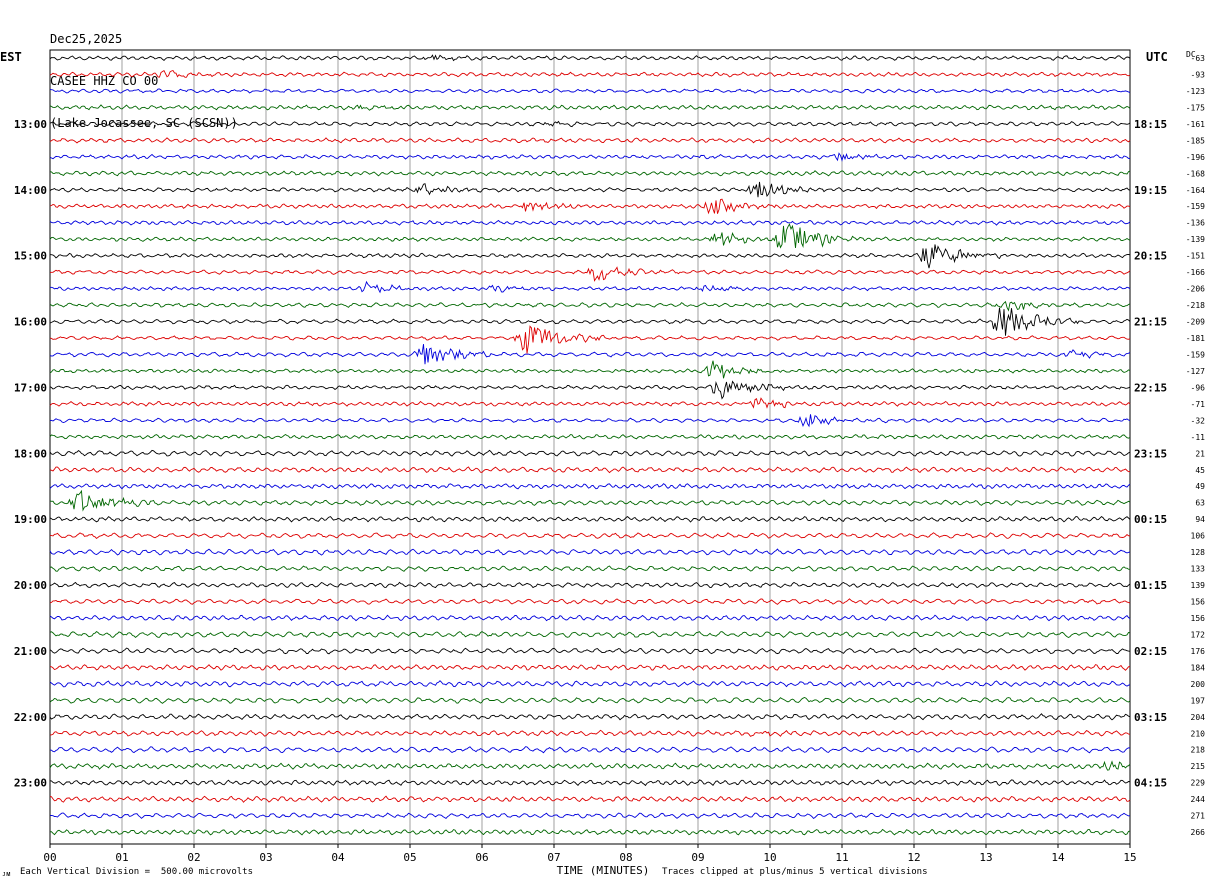 This screenshot has height=886, width=1210. Describe the element at coordinates (1195, 272) in the screenshot. I see `dc-offset-label: -166` at that location.